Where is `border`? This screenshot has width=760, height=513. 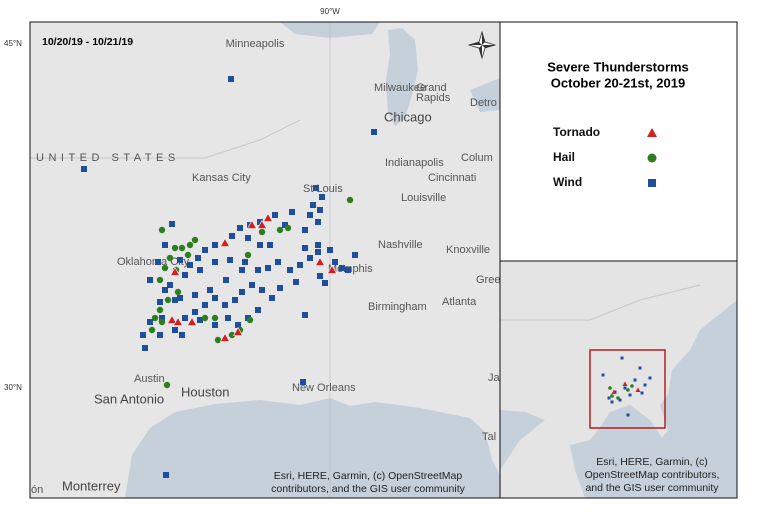
border is located at coordinates (165, 139).